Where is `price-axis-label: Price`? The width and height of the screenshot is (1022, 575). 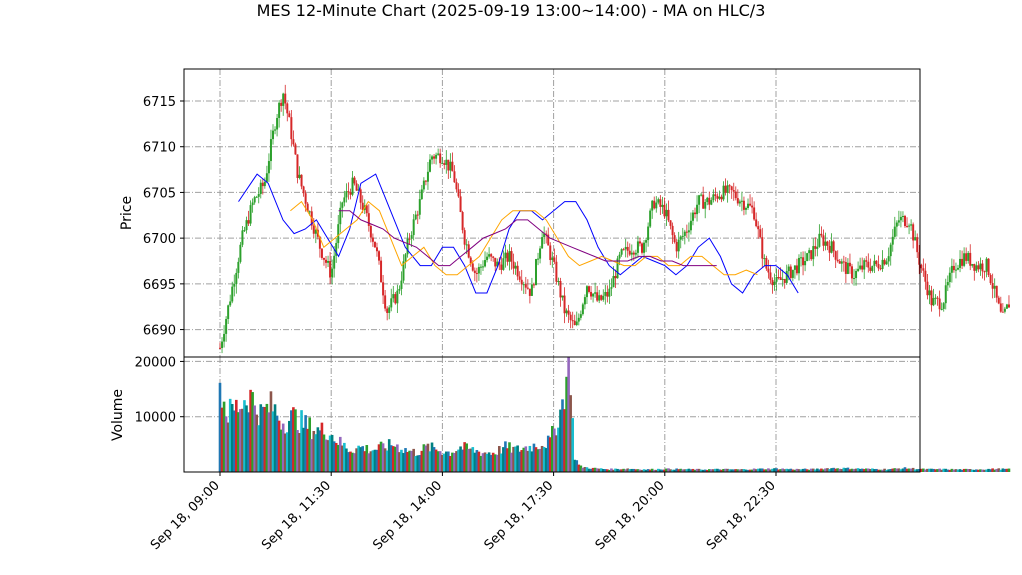
price-axis-label: Price is located at coordinates (127, 213).